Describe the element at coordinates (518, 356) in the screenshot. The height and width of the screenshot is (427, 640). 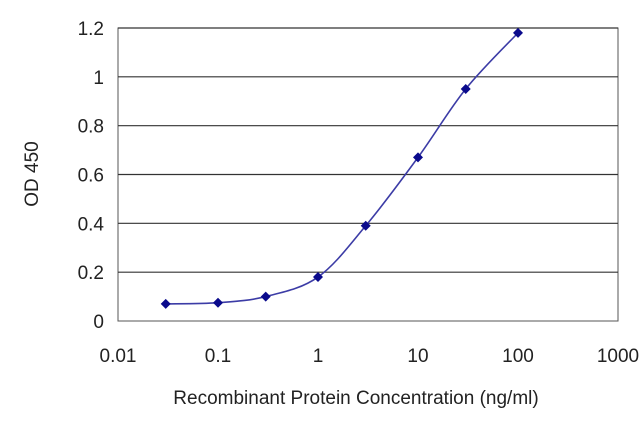
I see `x-tick-label: 100` at that location.